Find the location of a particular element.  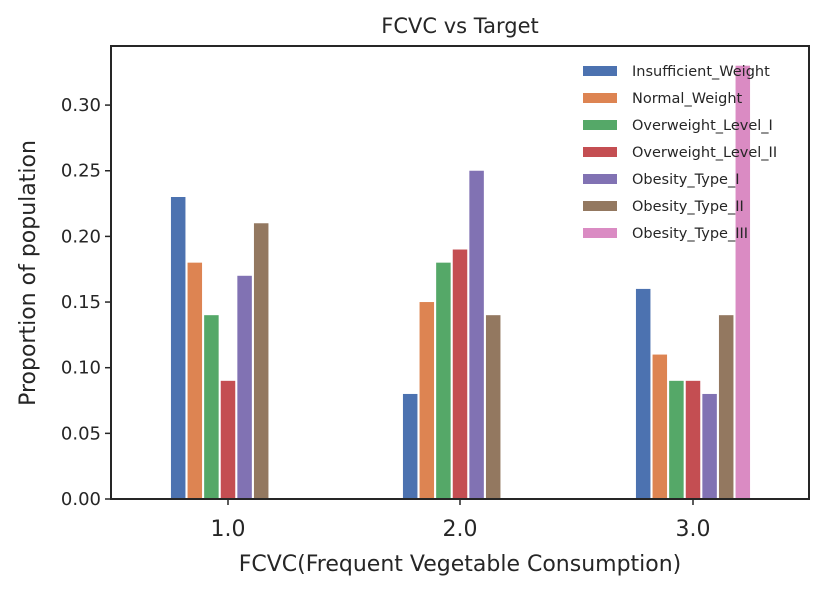

bar-obesity-type-iii-3.0 is located at coordinates (743, 282).